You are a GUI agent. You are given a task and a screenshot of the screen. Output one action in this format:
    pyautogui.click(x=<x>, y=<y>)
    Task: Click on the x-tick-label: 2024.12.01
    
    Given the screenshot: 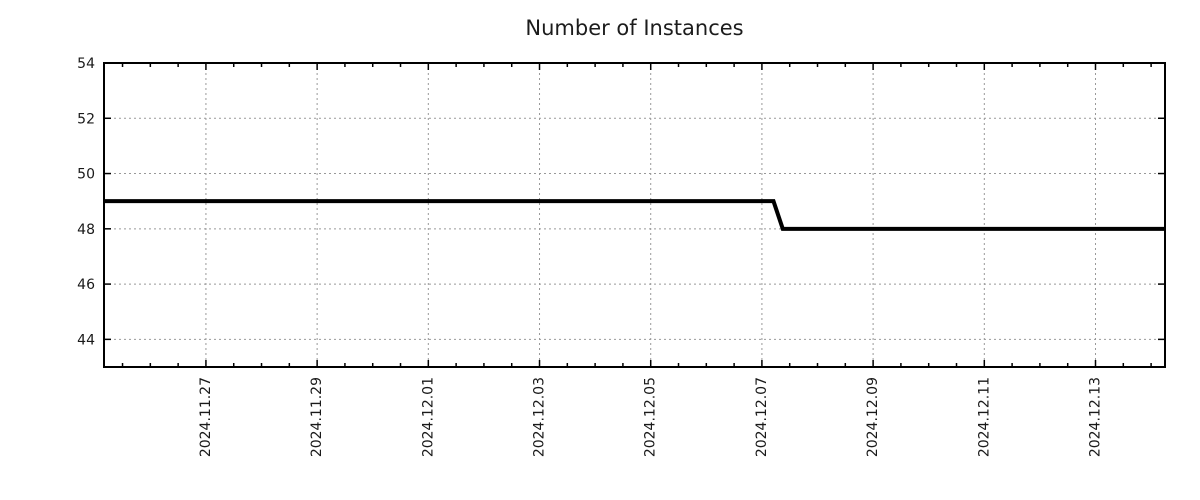 What is the action you would take?
    pyautogui.click(x=428, y=417)
    